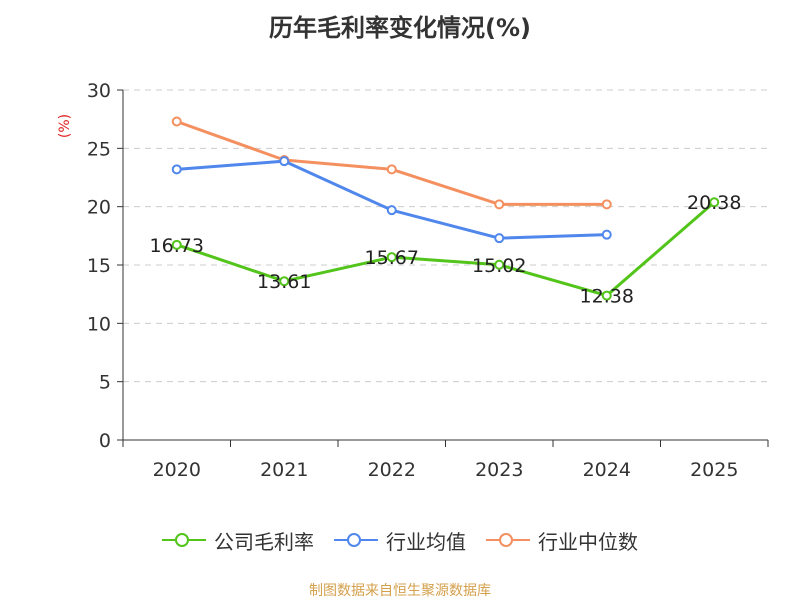  What do you see at coordinates (426, 541) in the screenshot?
I see `legend-label: 行业均值` at bounding box center [426, 541].